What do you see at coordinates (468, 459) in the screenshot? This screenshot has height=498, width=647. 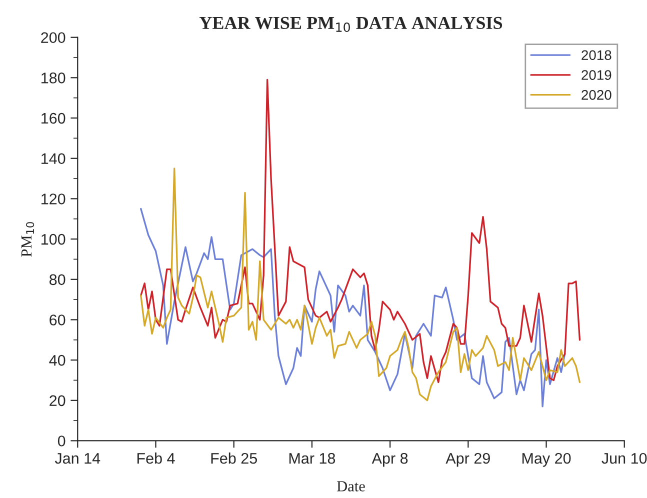 I see `x-tick-label: Apr 29` at bounding box center [468, 459].